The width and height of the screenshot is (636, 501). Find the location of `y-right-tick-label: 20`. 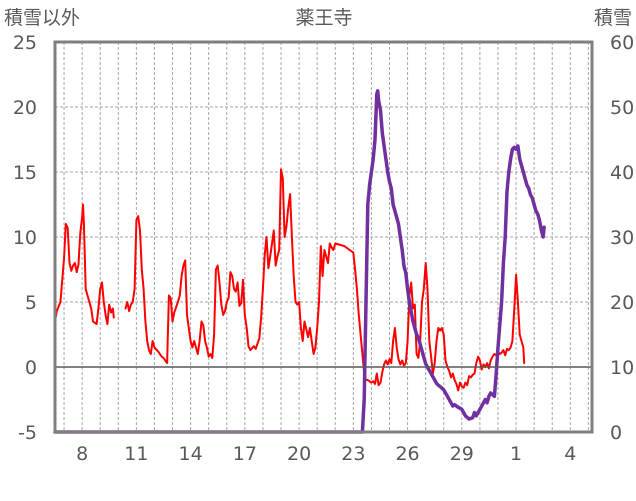

y-right-tick-label: 20 is located at coordinates (622, 303).